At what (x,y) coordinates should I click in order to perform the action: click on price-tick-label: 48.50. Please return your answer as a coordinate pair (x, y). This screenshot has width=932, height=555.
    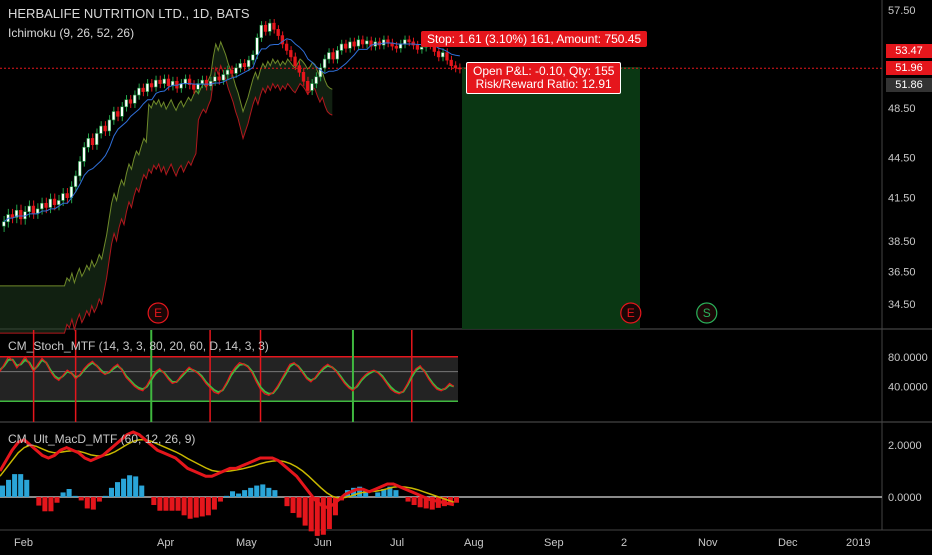
    Looking at the image, I should click on (902, 109).